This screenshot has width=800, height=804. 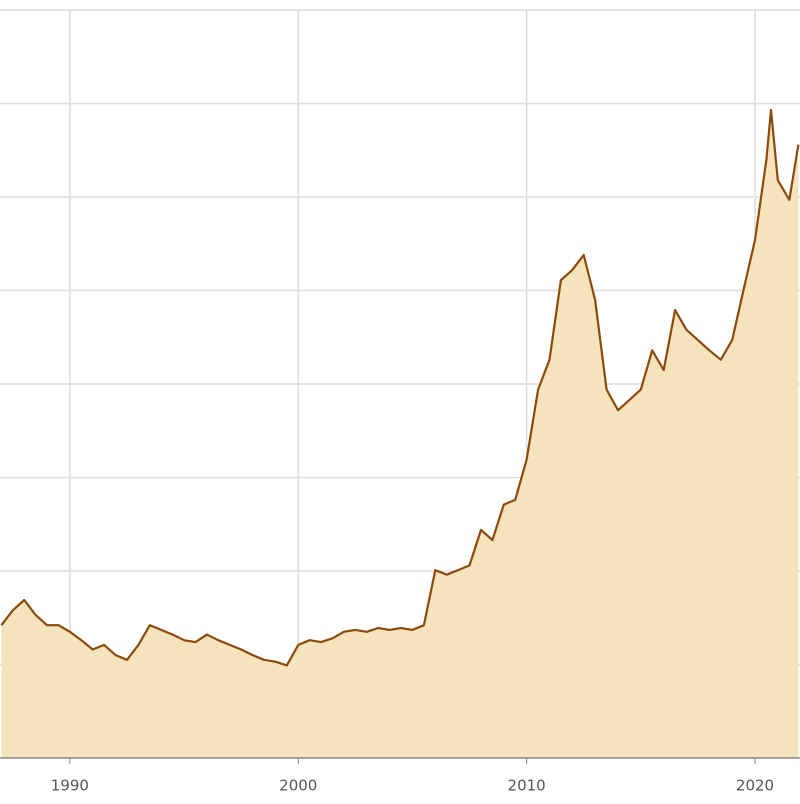 I want to click on x-tick-label: 2000, so click(x=298, y=786).